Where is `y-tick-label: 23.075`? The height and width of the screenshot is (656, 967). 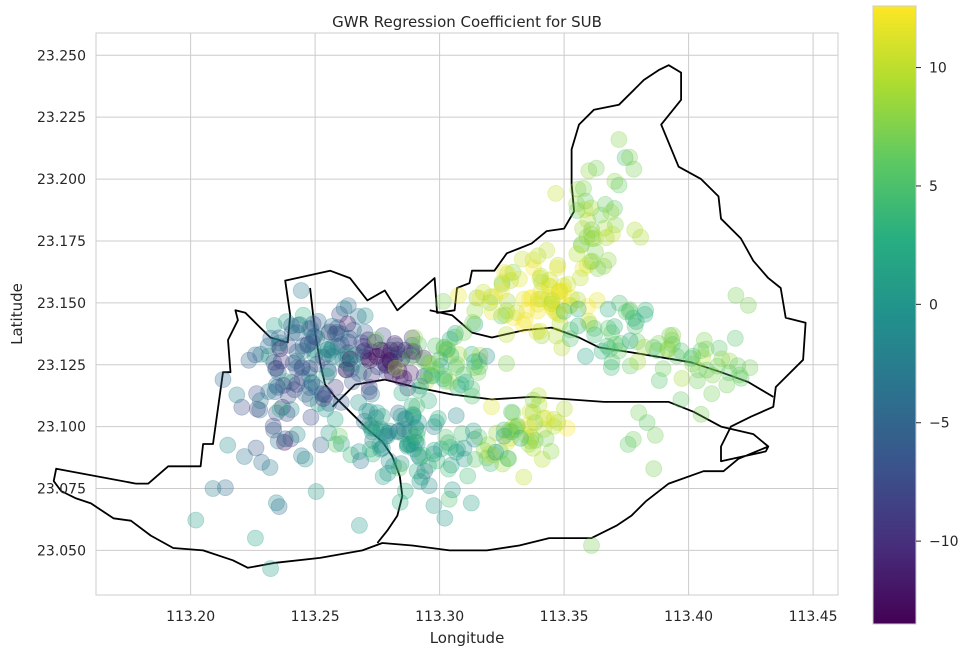 y-tick-label: 23.075 is located at coordinates (61, 490).